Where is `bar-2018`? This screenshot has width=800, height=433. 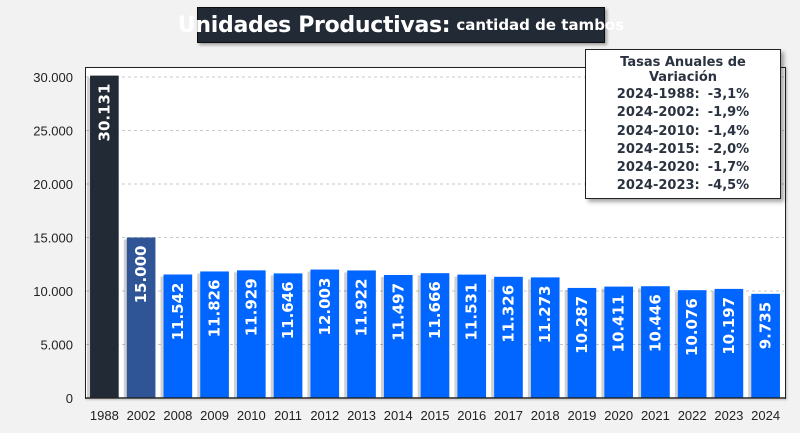
bar-2018 is located at coordinates (545, 337).